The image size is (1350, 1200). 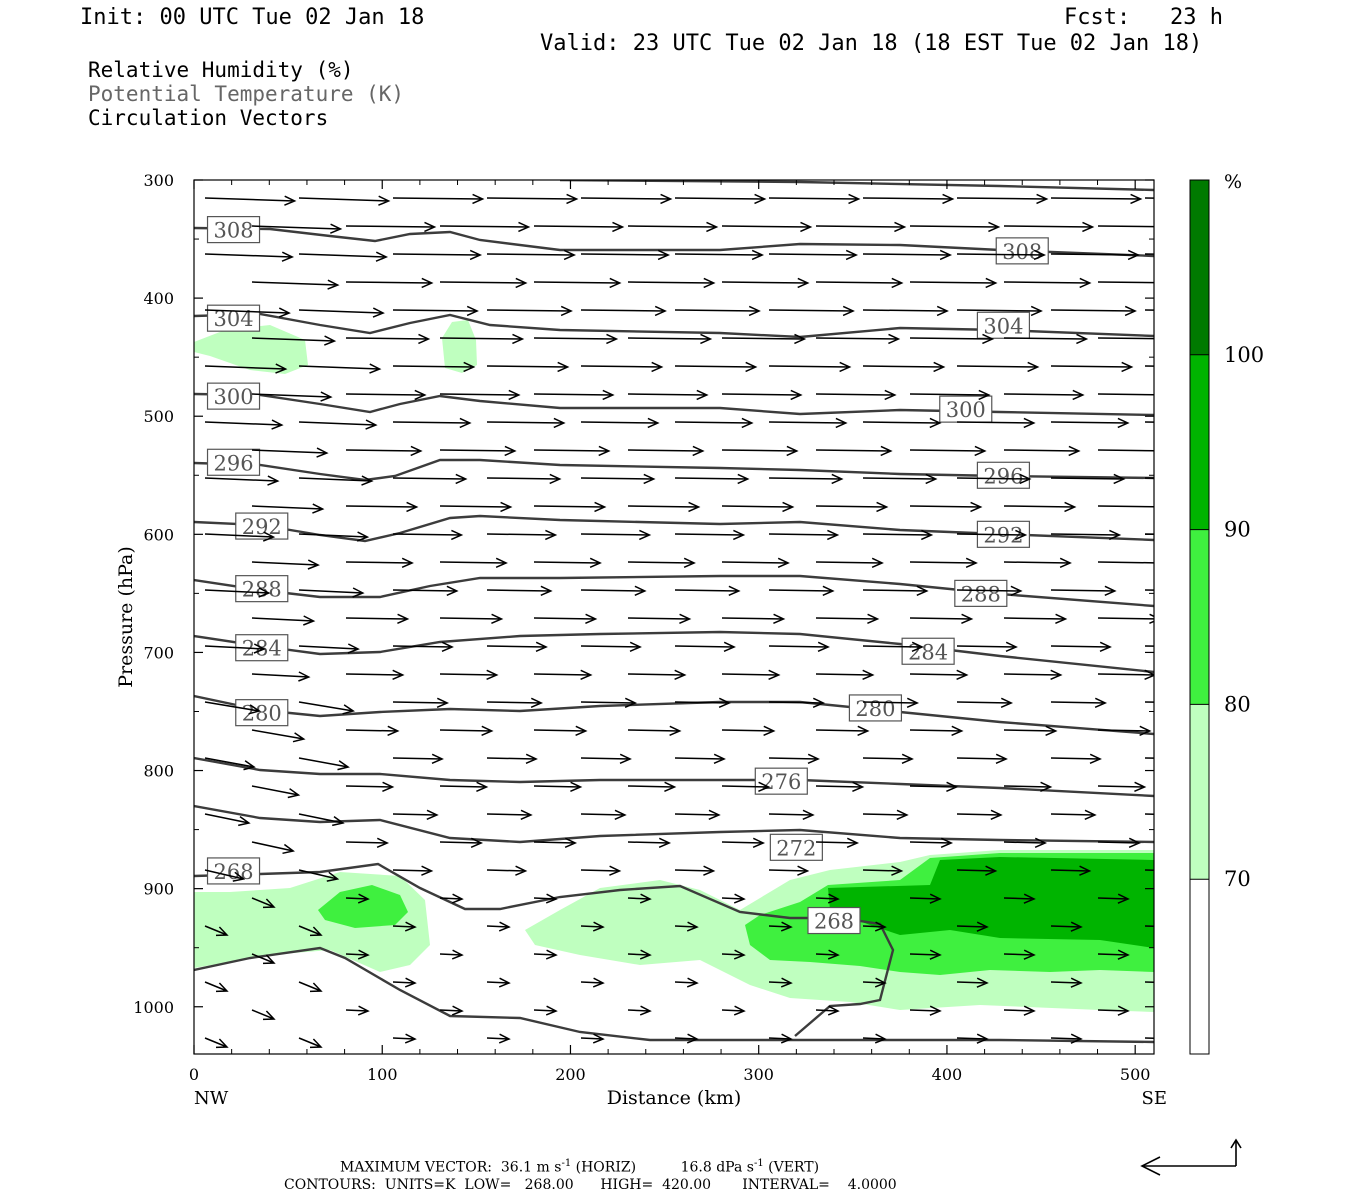 I want to click on y-tick-label: 500, so click(x=158, y=416).